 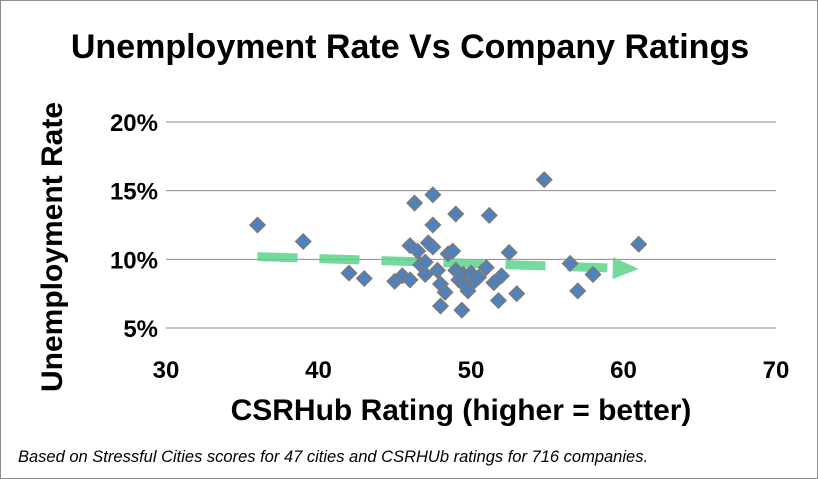 I want to click on y-tick-label: 15%, so click(x=134, y=192).